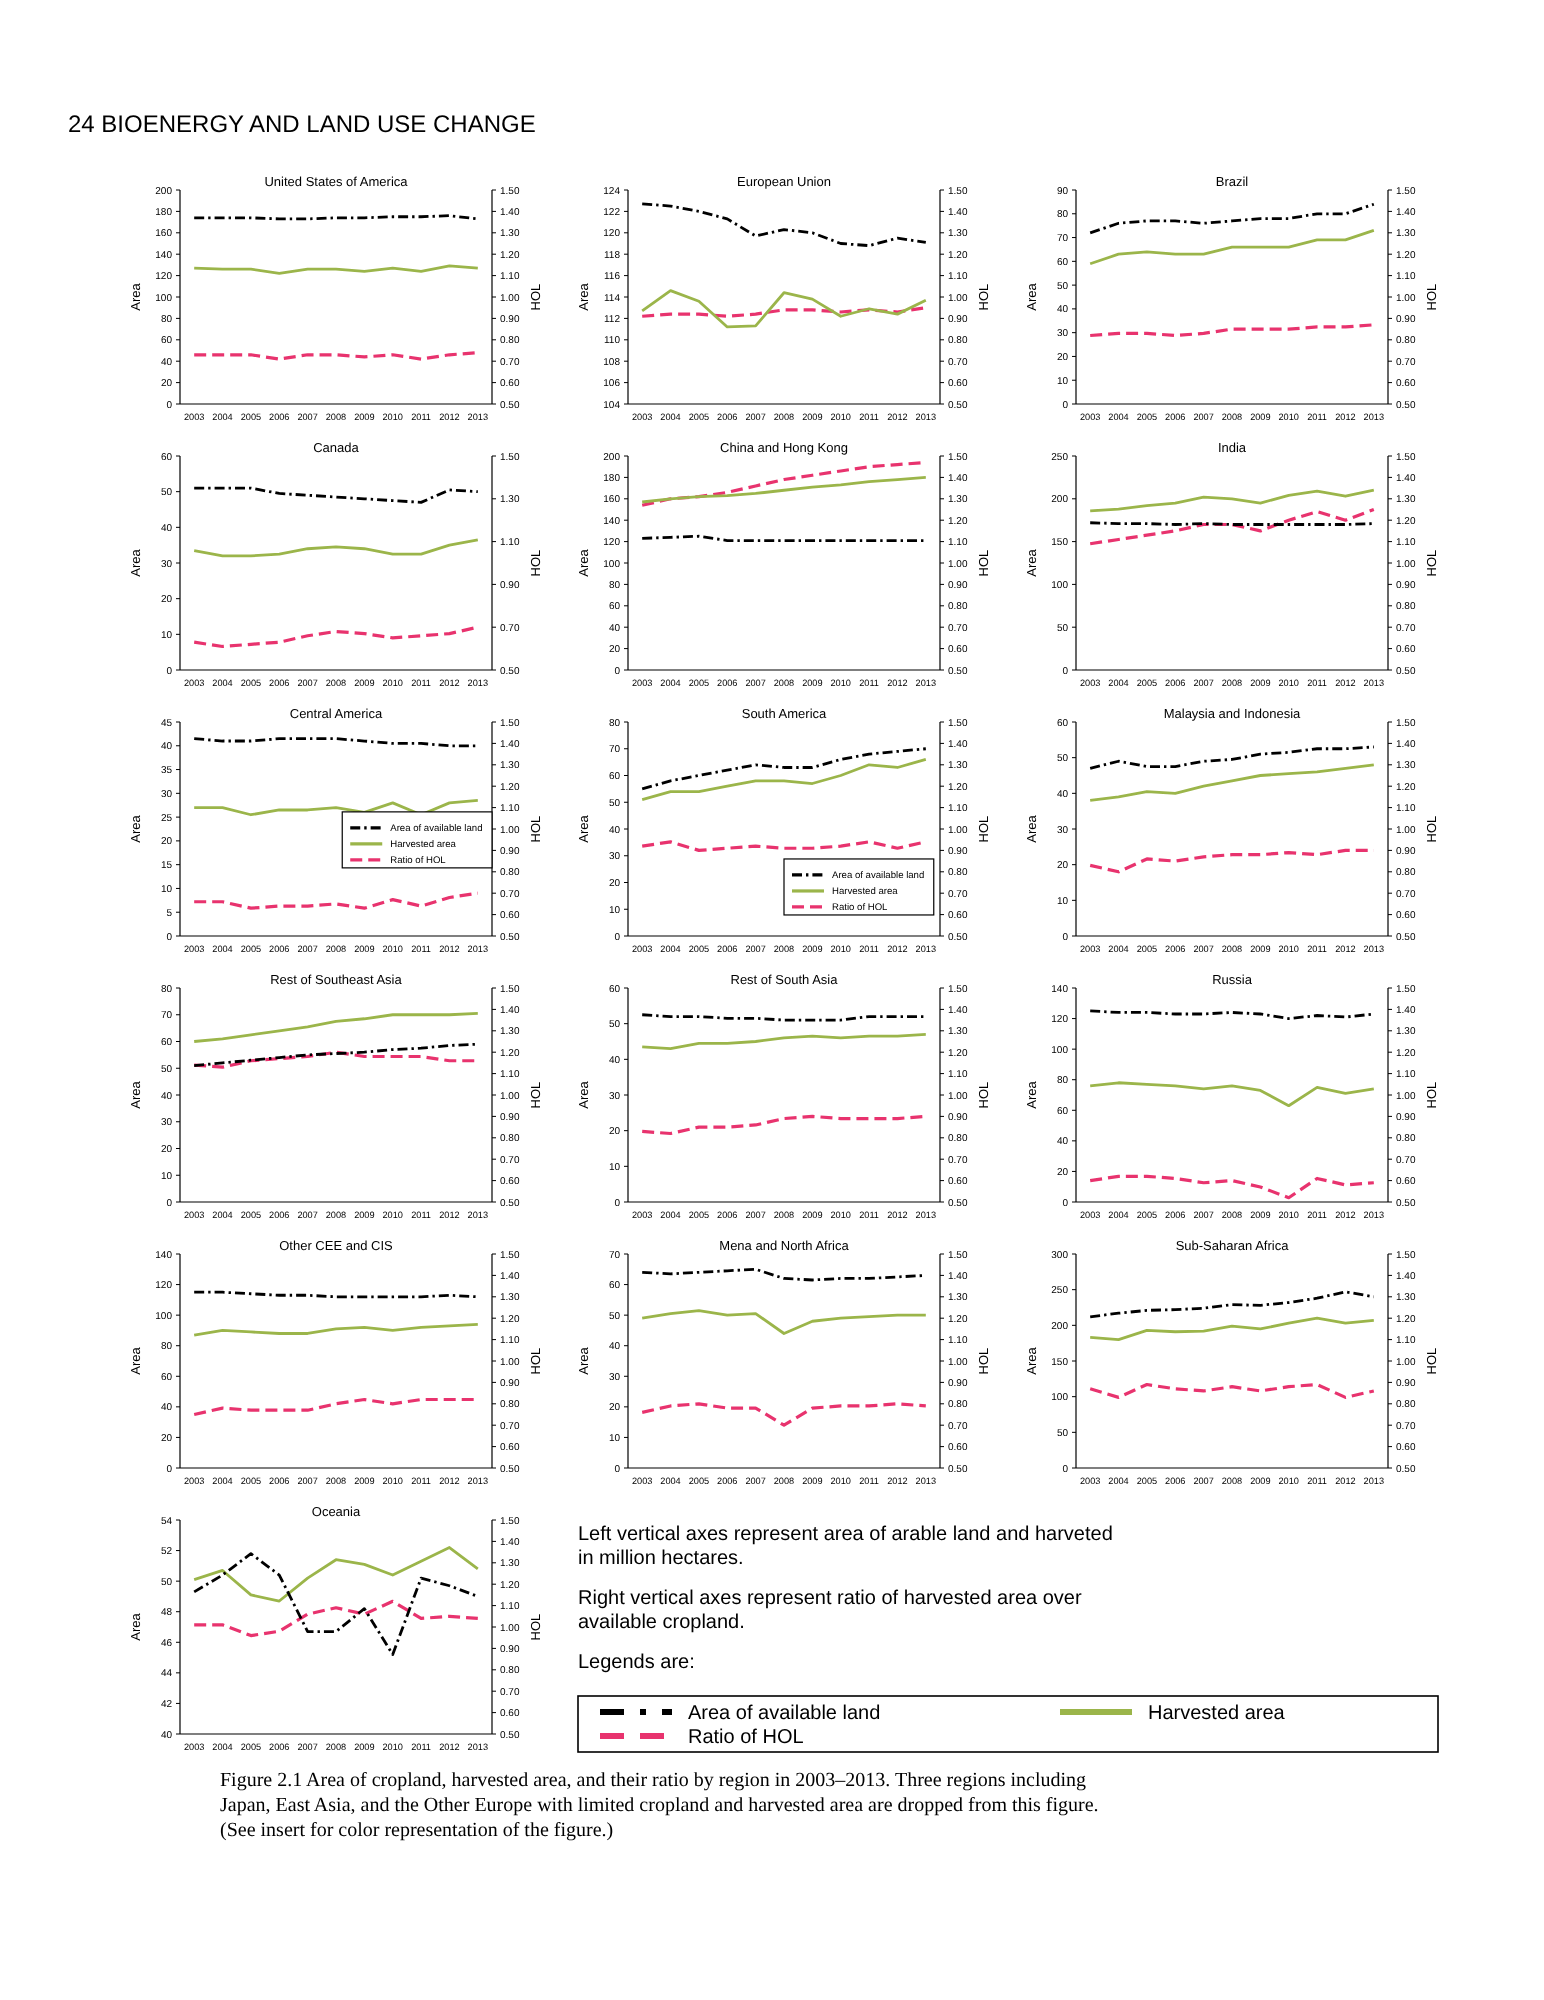 The height and width of the screenshot is (2000, 1544). What do you see at coordinates (636, 1663) in the screenshot?
I see `text: Legends are:` at bounding box center [636, 1663].